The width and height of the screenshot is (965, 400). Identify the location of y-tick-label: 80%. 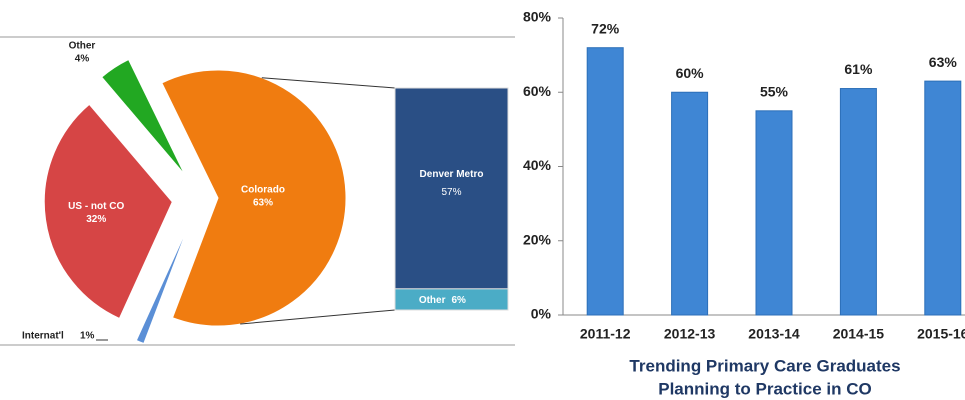
(537, 17).